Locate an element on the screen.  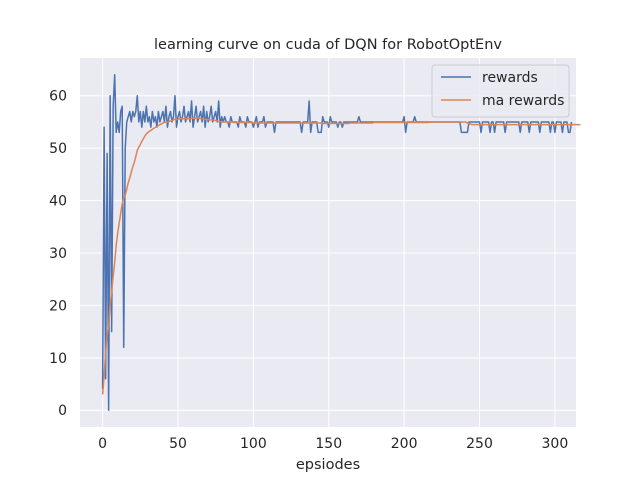
legend-label-ma-rewards: ma rewards is located at coordinates (523, 101).